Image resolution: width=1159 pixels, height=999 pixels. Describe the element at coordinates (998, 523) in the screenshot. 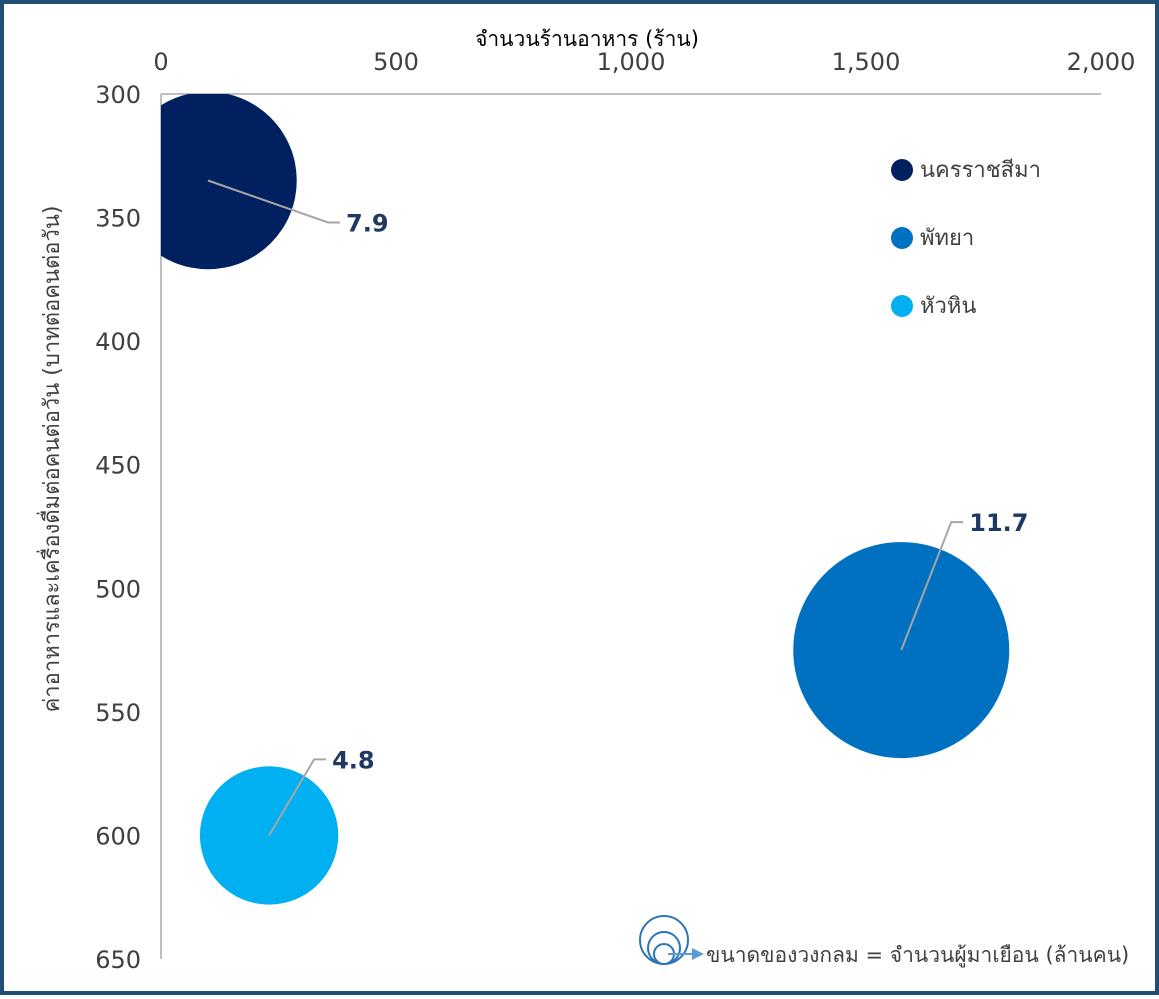

I see `data-label: 11.7` at that location.